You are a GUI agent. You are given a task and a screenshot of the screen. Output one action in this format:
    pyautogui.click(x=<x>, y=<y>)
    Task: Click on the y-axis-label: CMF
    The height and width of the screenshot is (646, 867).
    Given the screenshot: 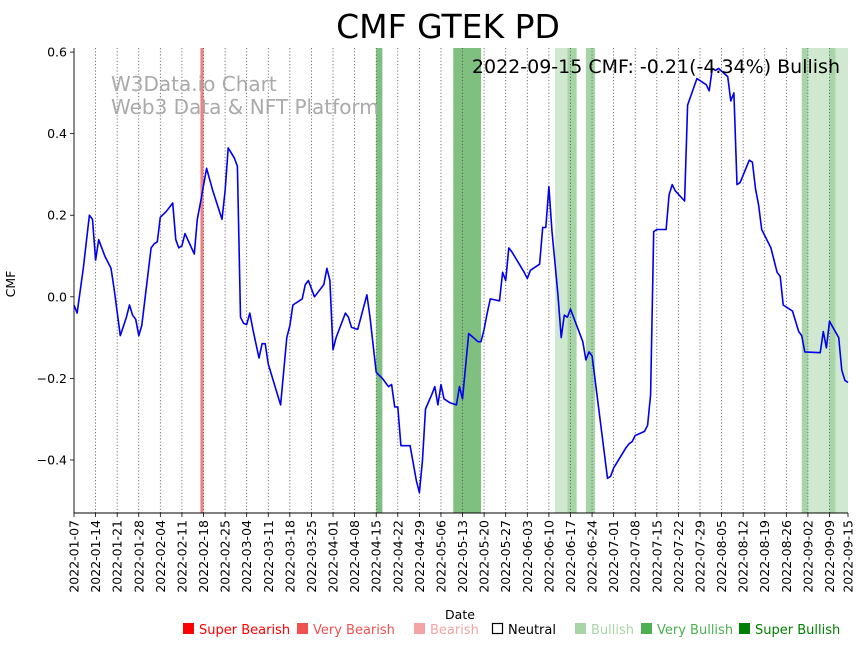 What is the action you would take?
    pyautogui.click(x=10, y=284)
    